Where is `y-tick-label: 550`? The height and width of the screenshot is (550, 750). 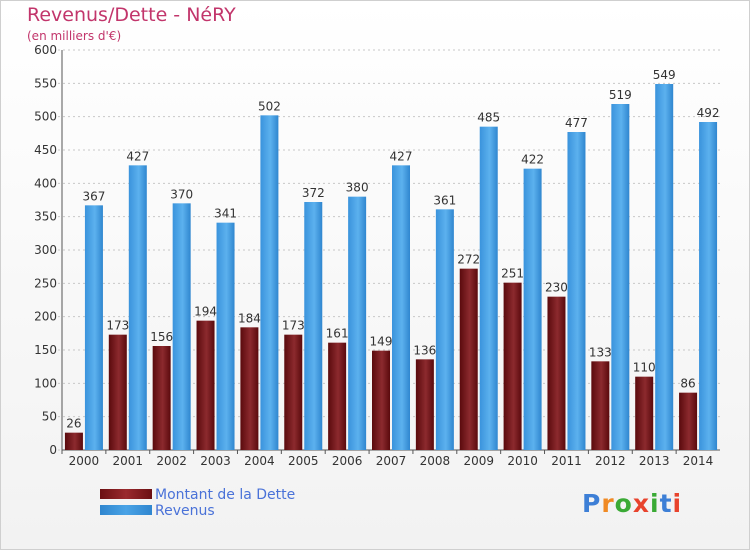
y-tick-label: 550 is located at coordinates (45, 83).